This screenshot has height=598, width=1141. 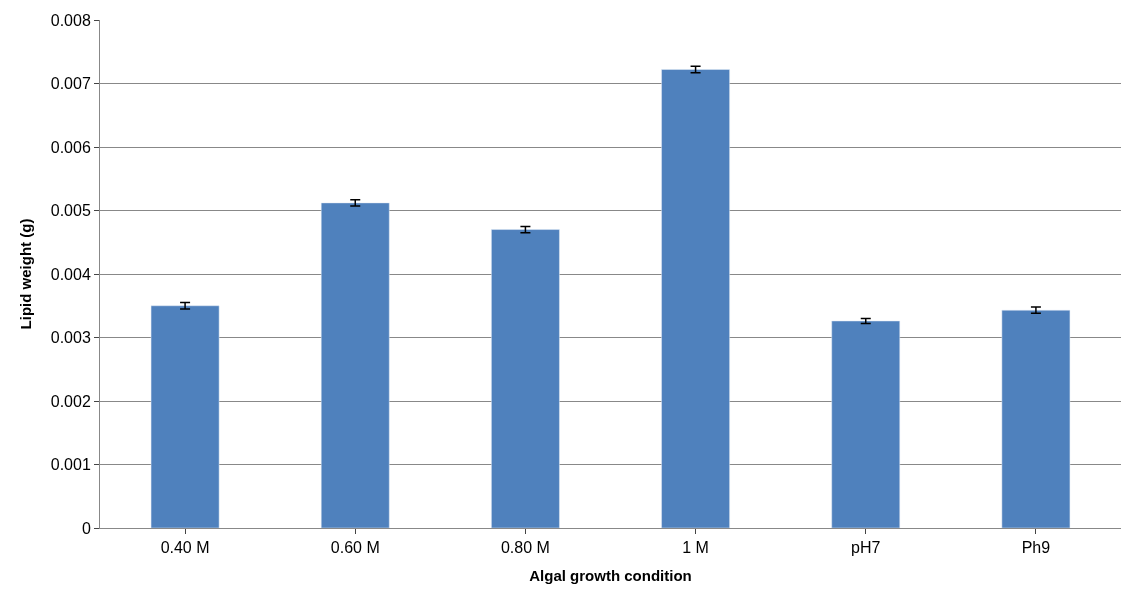 What do you see at coordinates (70, 211) in the screenshot?
I see `y-tick-label: 0.005` at bounding box center [70, 211].